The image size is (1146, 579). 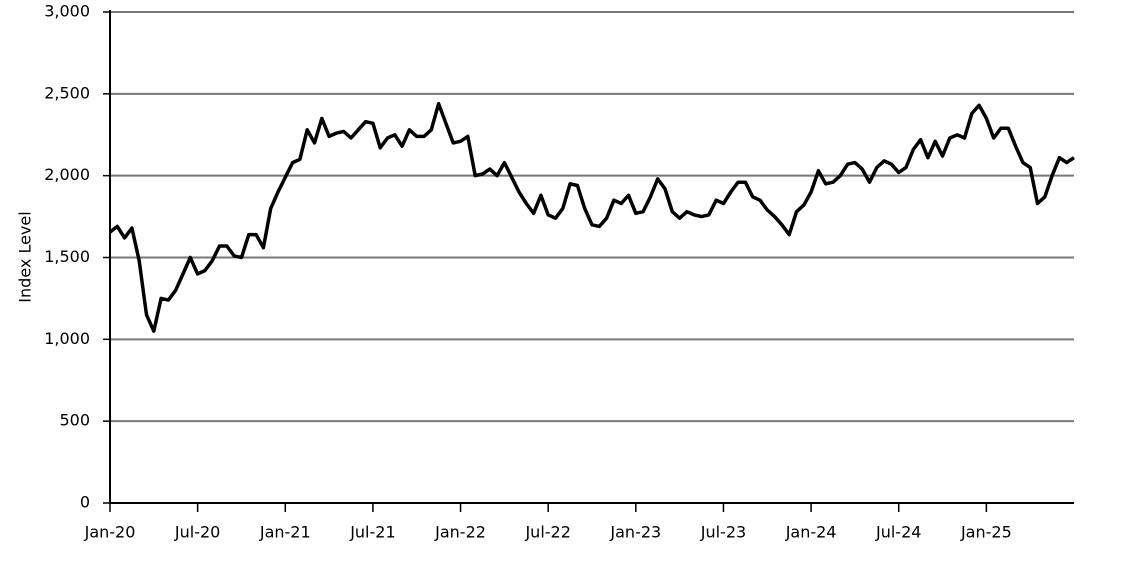 What do you see at coordinates (67, 174) in the screenshot?
I see `y-tick-label: 2,000` at bounding box center [67, 174].